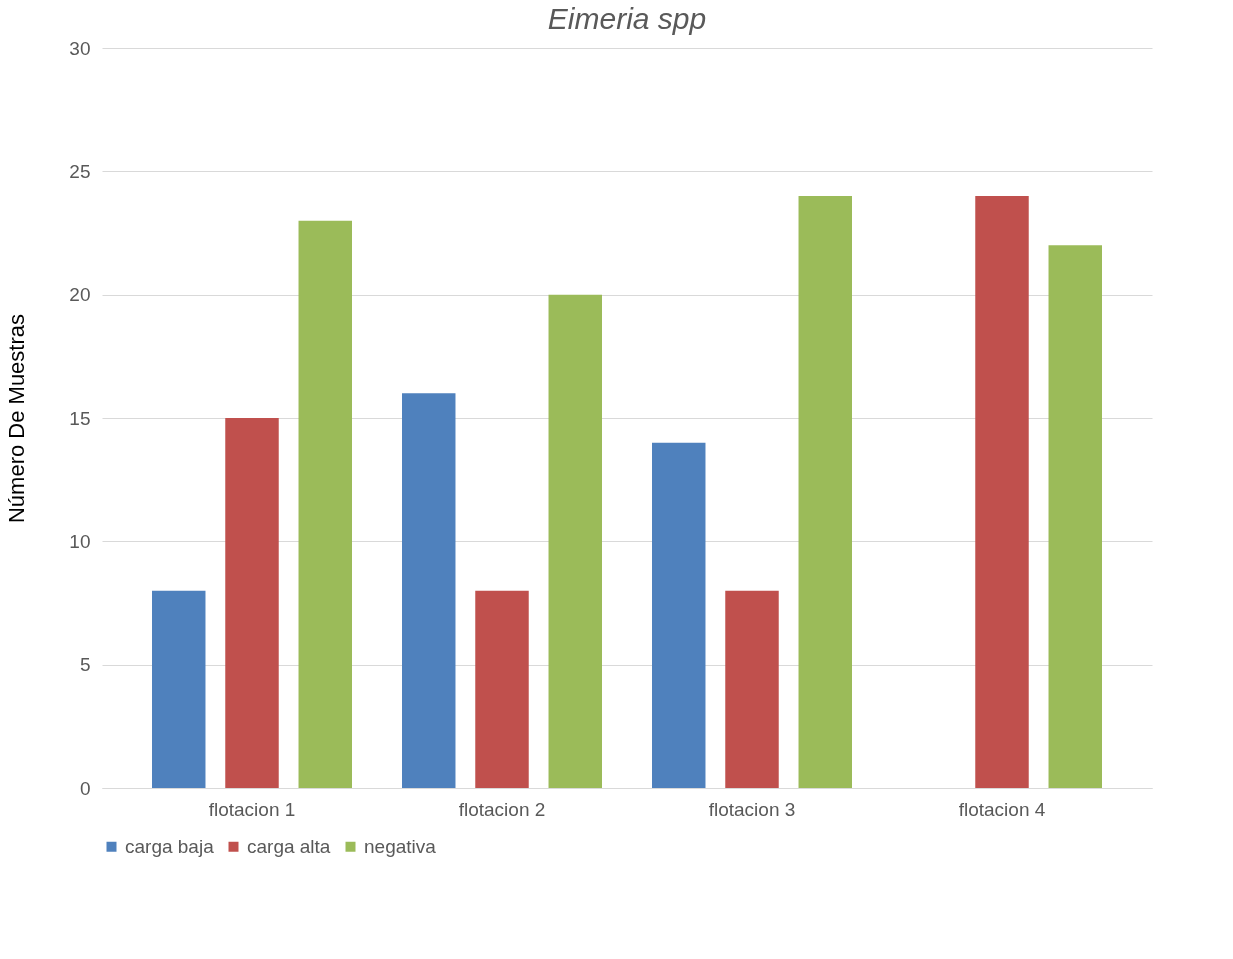  Describe the element at coordinates (1002, 809) in the screenshot. I see `x-tick-label: flotacion 4` at that location.